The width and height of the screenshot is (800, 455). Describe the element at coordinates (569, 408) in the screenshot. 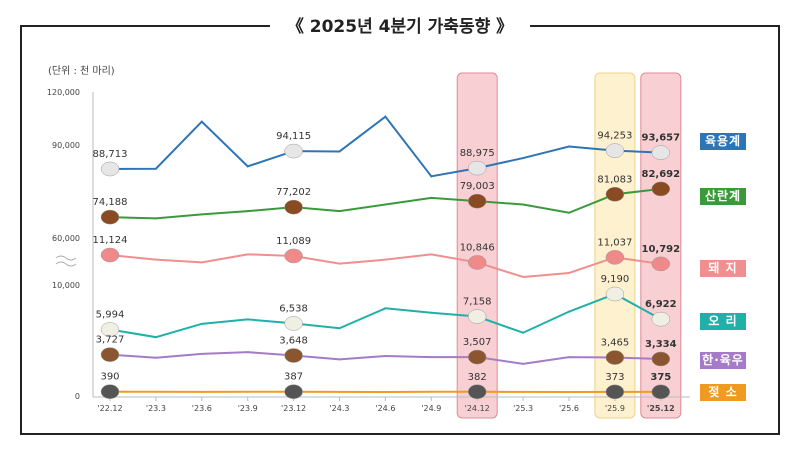

I see `x-tick-label: '25.6` at that location.